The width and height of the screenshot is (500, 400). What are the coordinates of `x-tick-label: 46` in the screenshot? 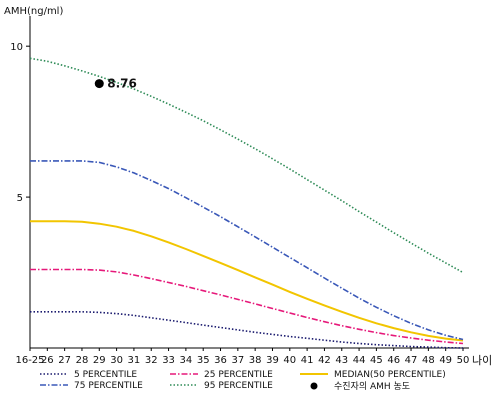 It's located at (393, 360).